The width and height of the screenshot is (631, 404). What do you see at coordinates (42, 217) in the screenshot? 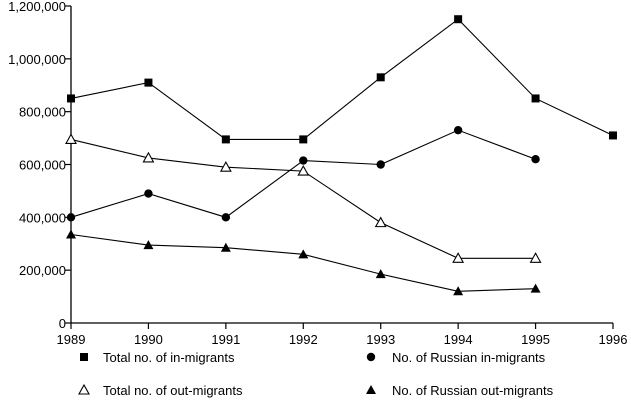
I see `y-tick-label: 400,000` at bounding box center [42, 217].